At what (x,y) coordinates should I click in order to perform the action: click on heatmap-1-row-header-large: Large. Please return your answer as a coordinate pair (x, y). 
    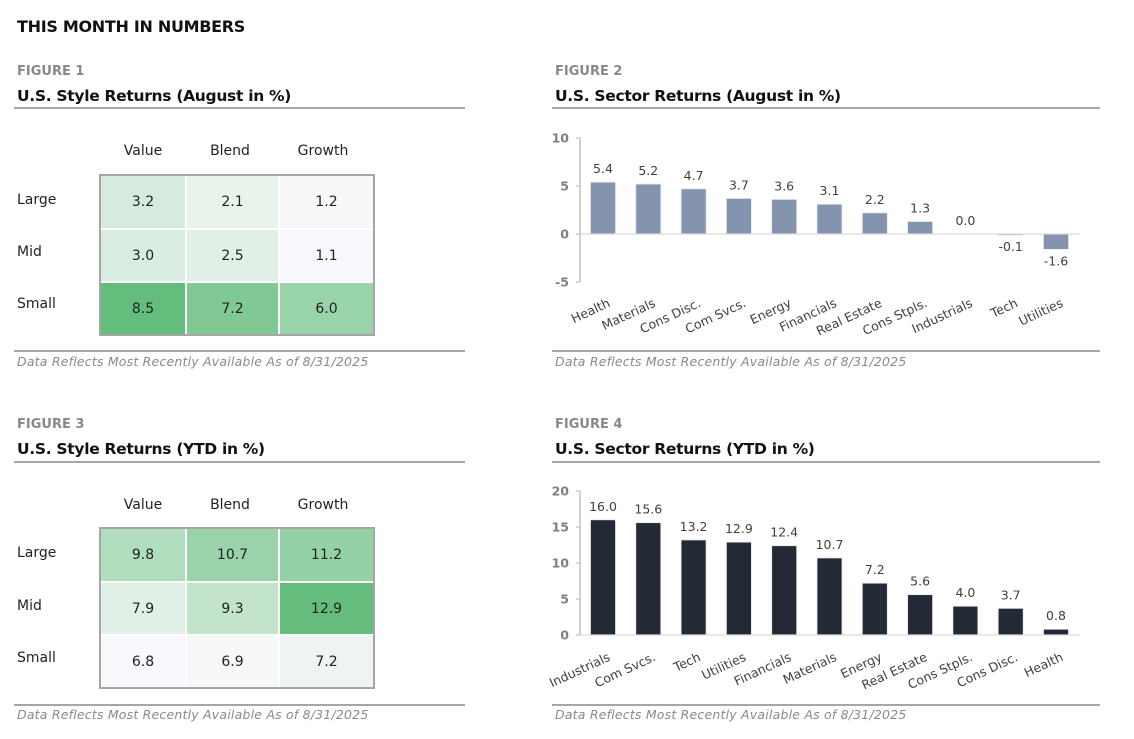
    Looking at the image, I should click on (37, 200).